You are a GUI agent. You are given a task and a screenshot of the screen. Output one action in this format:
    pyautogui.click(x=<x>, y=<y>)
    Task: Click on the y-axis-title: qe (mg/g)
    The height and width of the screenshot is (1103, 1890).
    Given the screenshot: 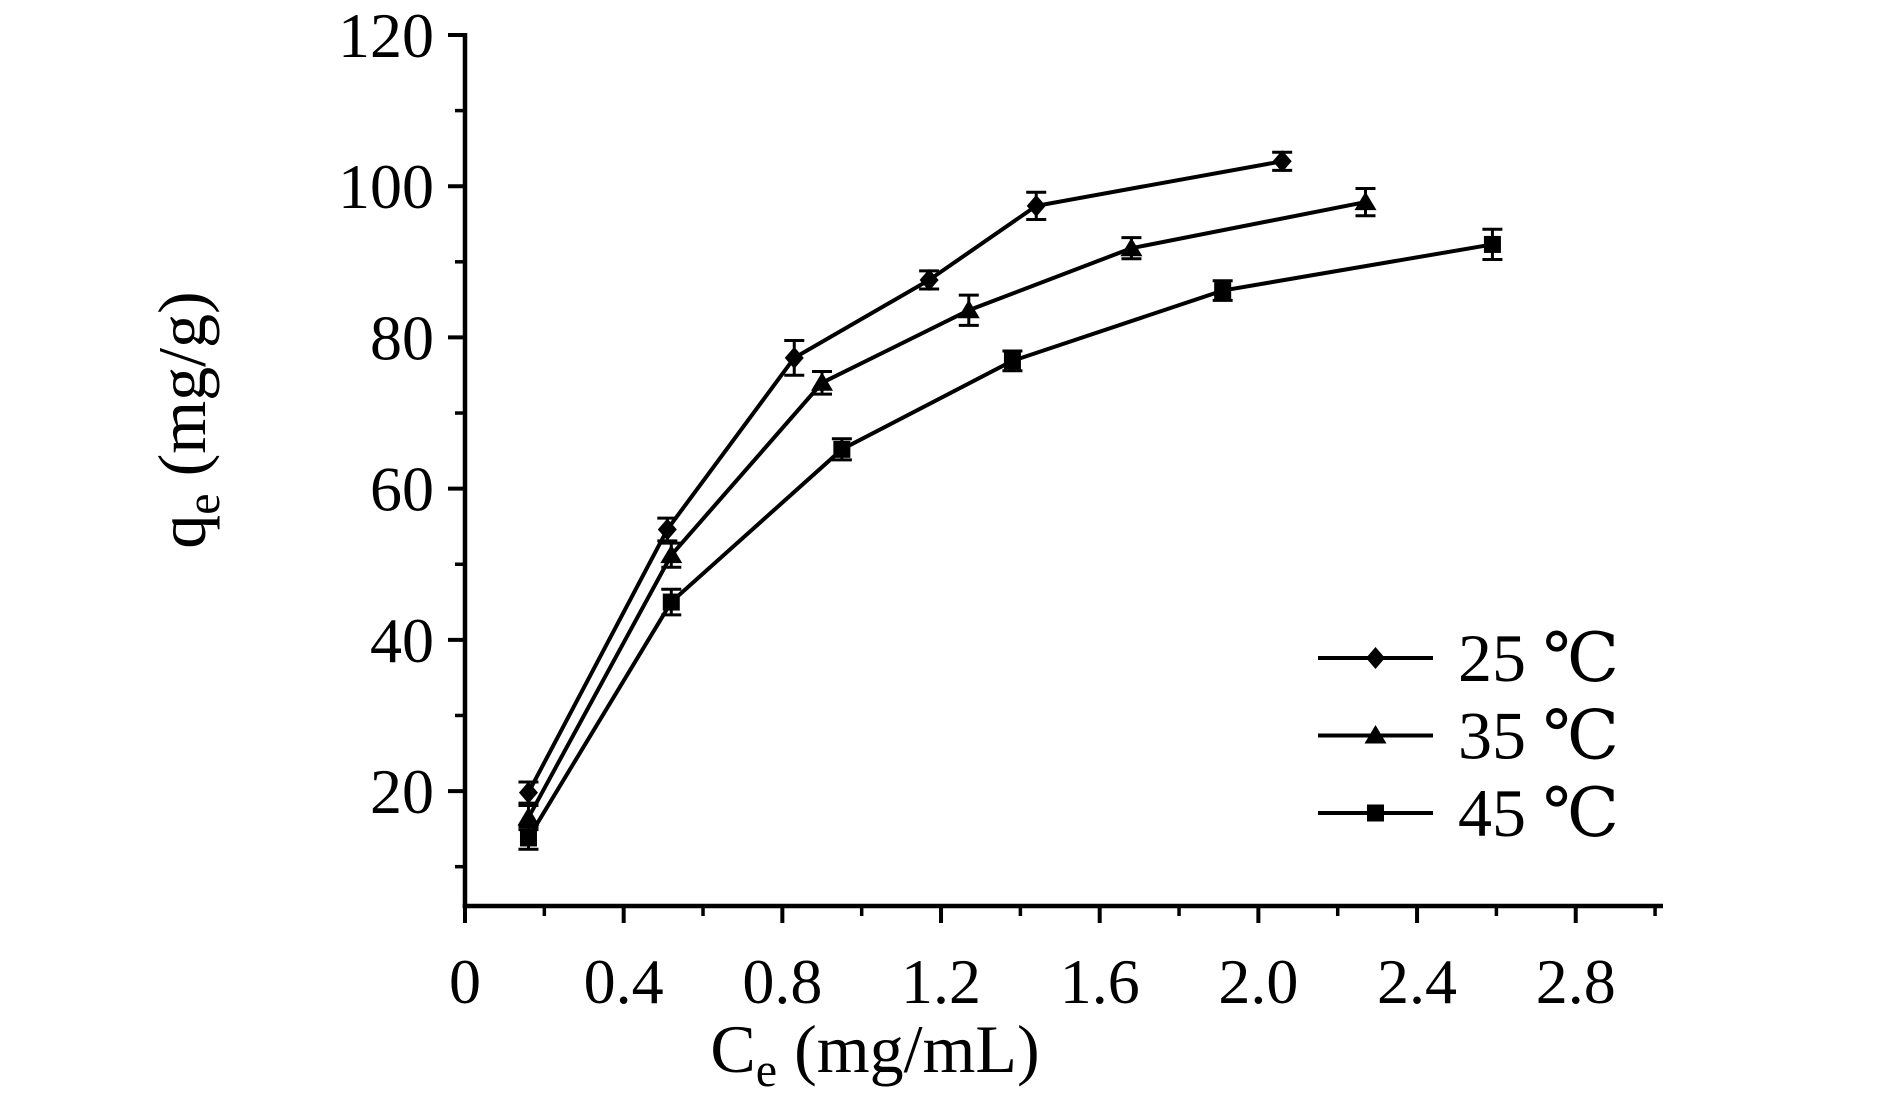 What is the action you would take?
    pyautogui.click(x=187, y=419)
    